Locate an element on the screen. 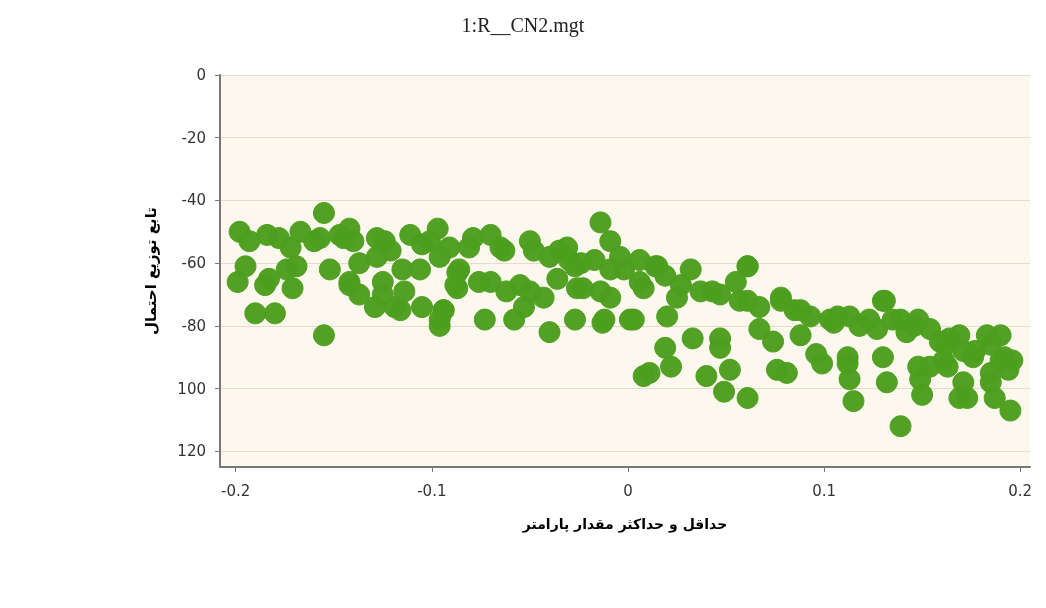 This screenshot has width=1046, height=608. y-tick-label: 0 is located at coordinates (201, 75).